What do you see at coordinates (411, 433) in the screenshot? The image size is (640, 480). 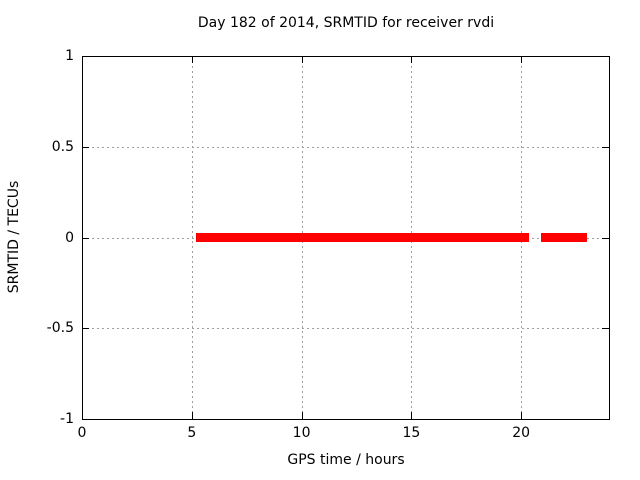 I see `x-tick-label: 15` at bounding box center [411, 433].